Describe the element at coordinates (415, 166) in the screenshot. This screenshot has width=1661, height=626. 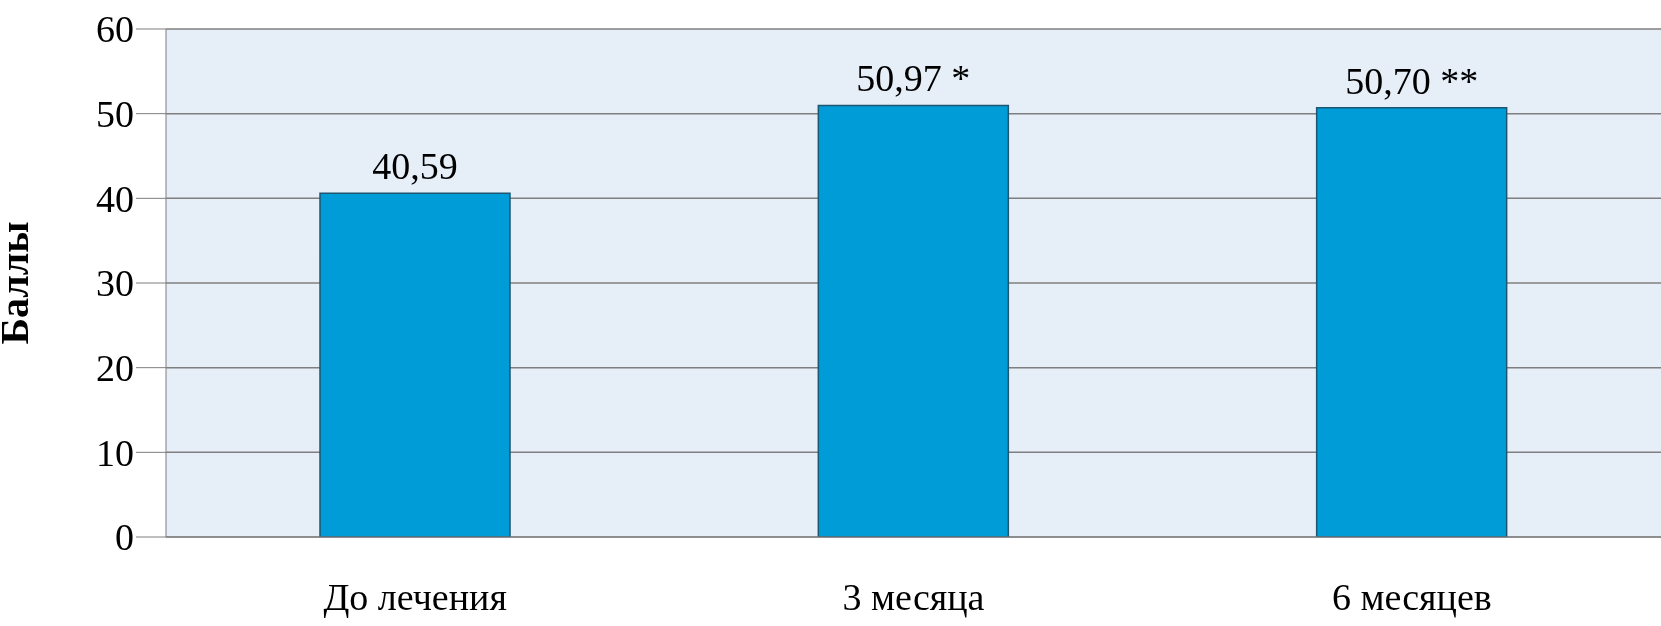
I see `data-label: 40,59` at that location.